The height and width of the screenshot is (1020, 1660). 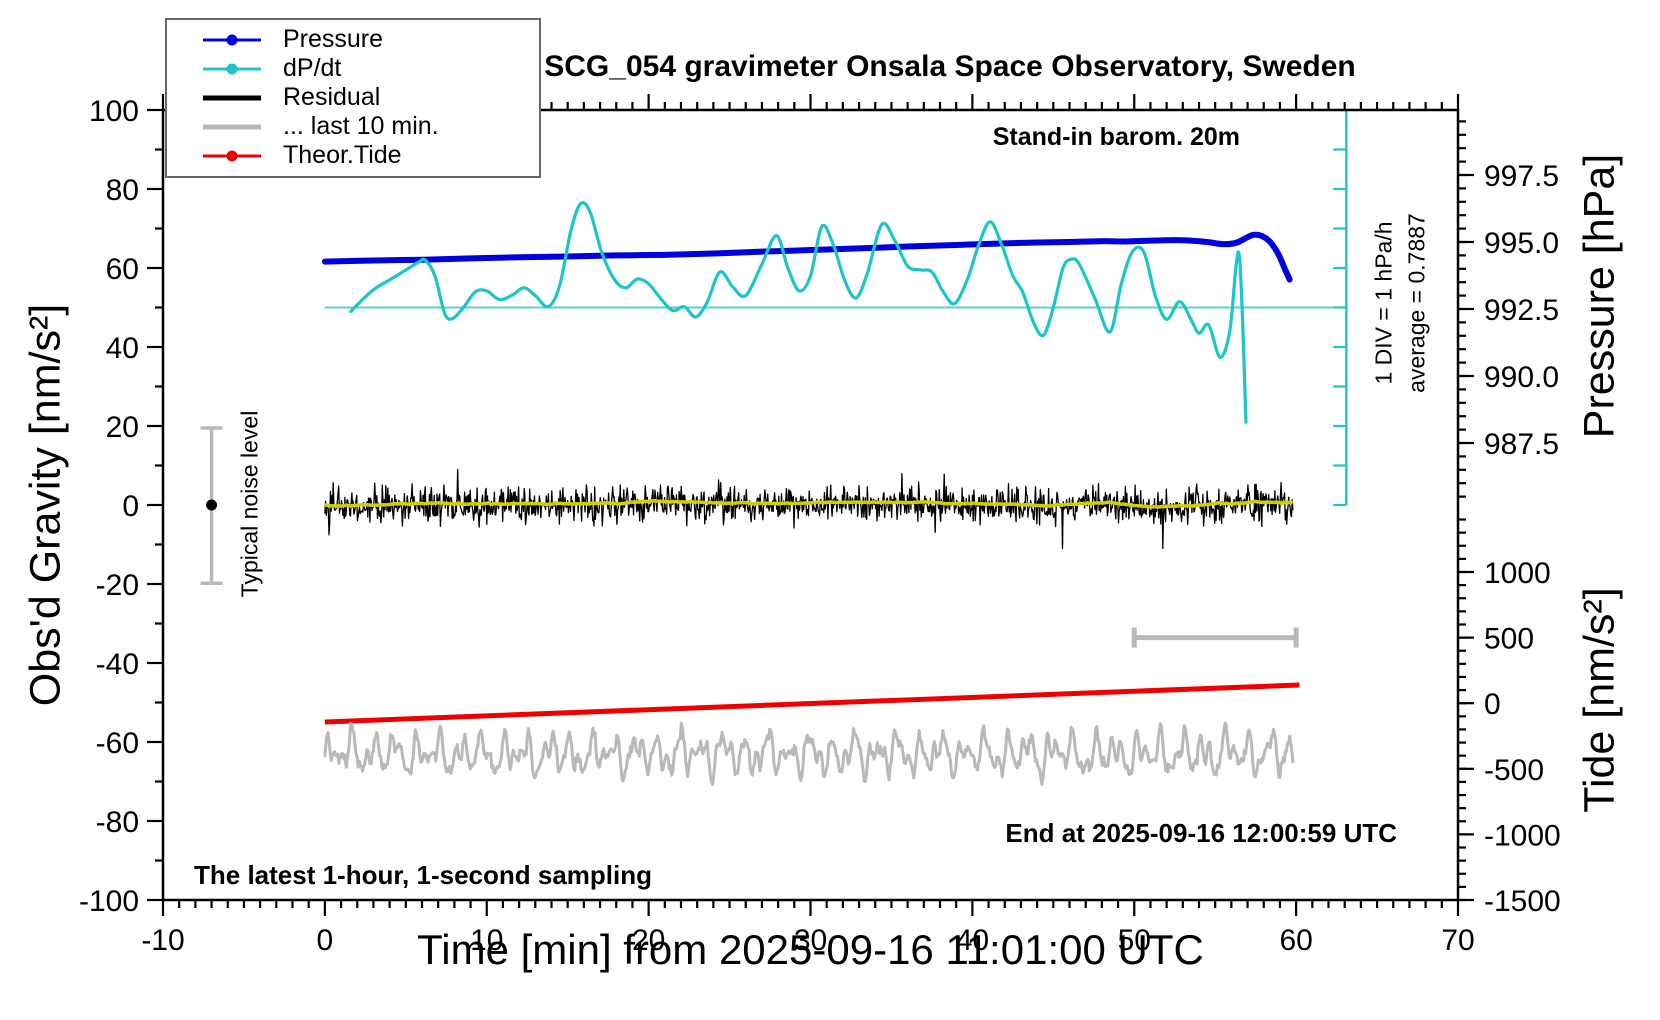 What do you see at coordinates (808, 503) in the screenshot?
I see `residual-smoothed-line` at bounding box center [808, 503].